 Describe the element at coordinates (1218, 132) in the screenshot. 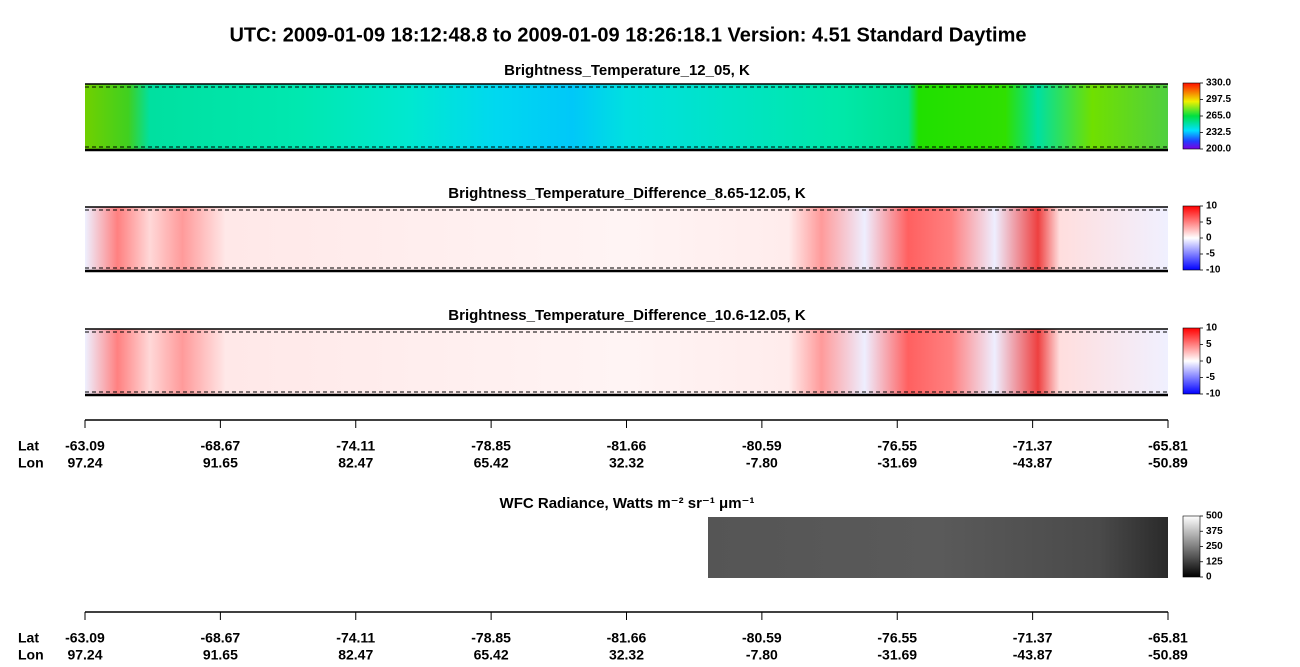

I see `colorbar-tick-label: 232.5` at that location.